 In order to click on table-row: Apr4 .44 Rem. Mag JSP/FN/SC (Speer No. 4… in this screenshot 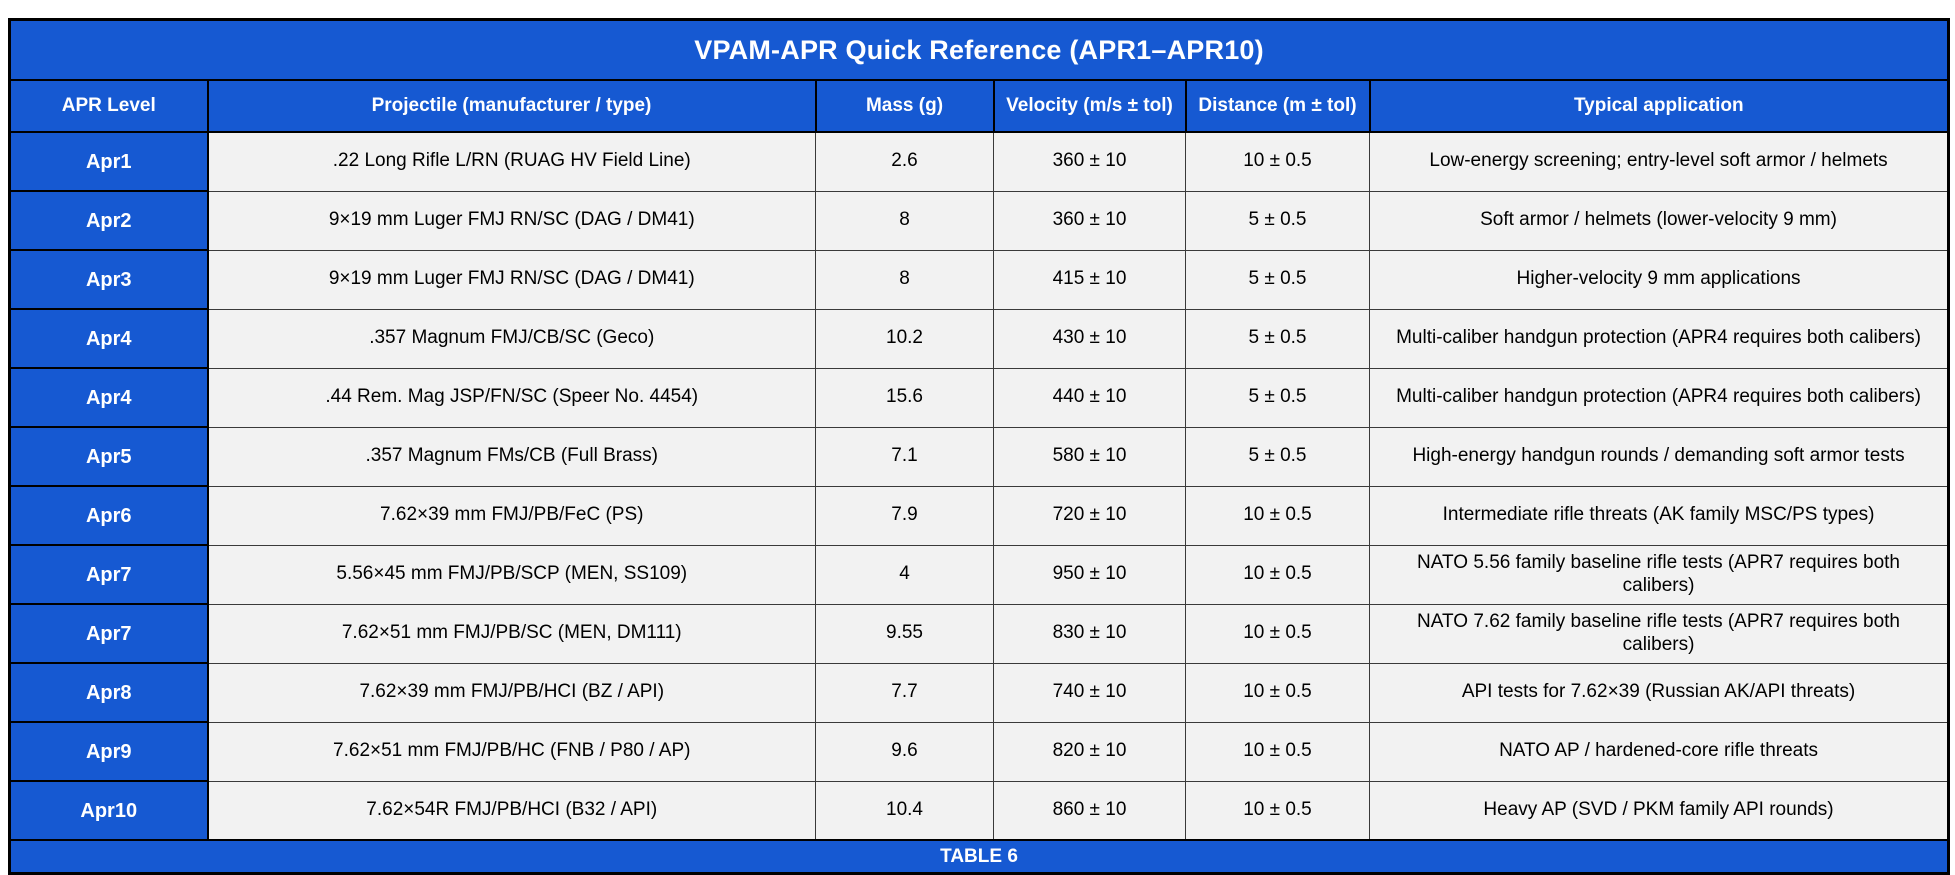, I will do `click(979, 397)`.